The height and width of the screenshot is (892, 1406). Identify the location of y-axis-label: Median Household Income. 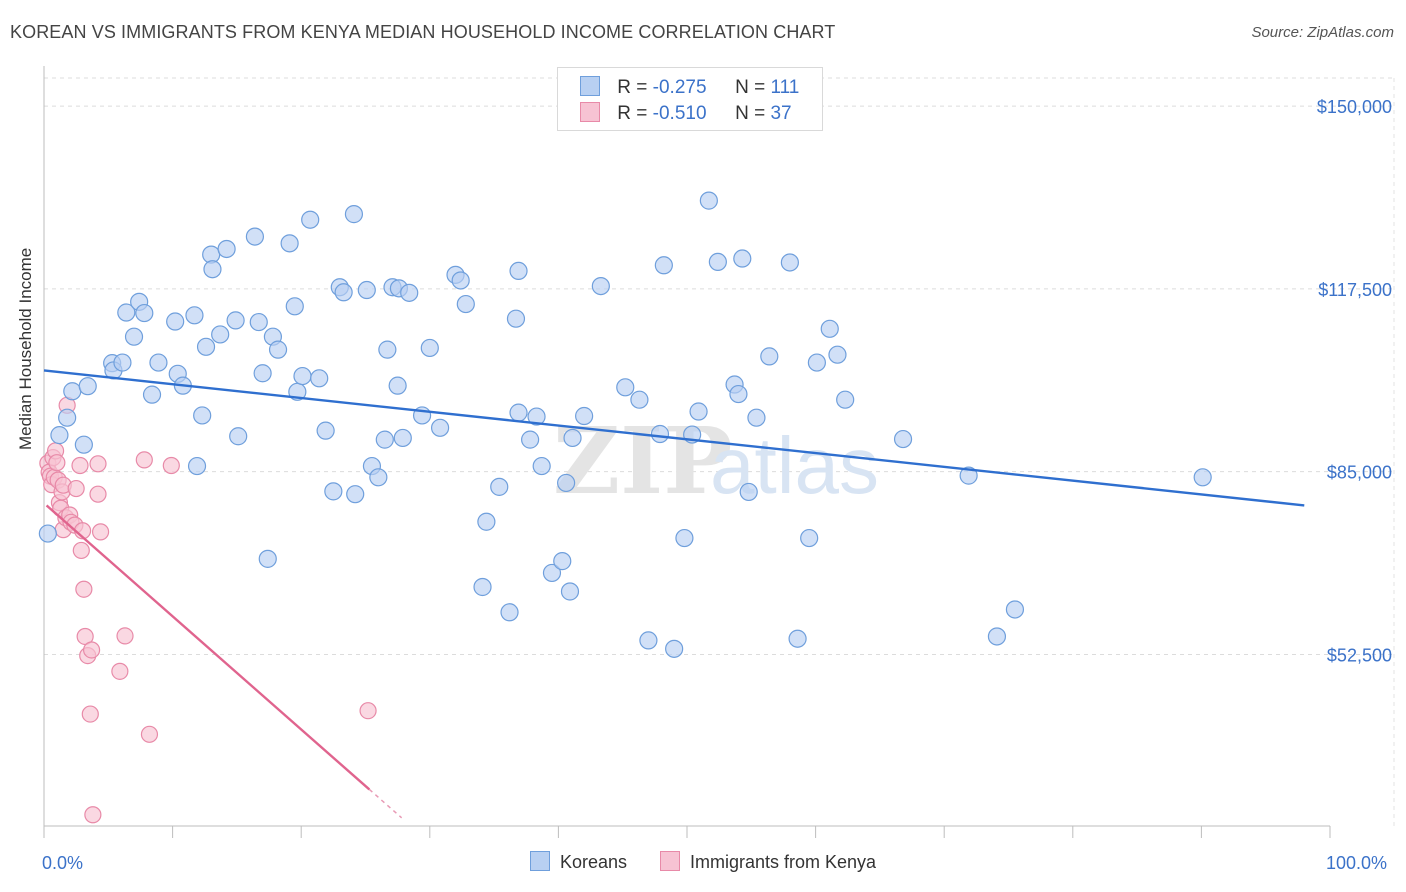
(25, 348).